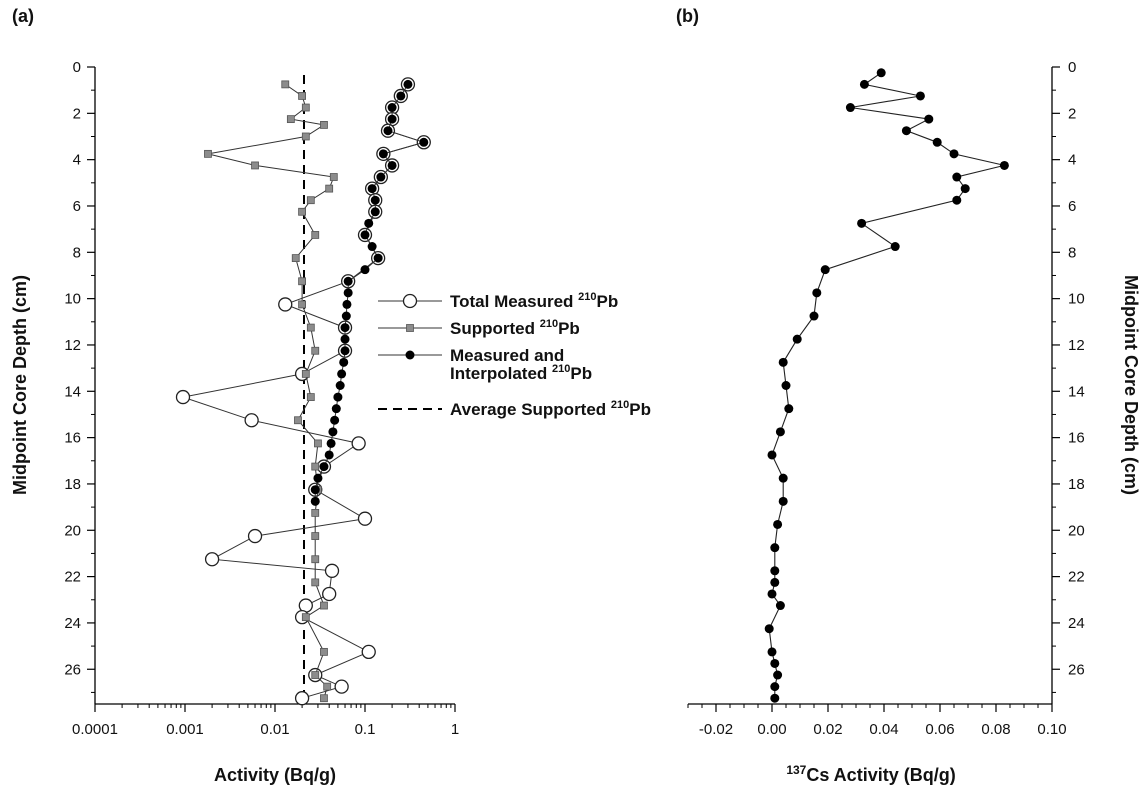  I want to click on panel-a-label: (a), so click(23, 16).